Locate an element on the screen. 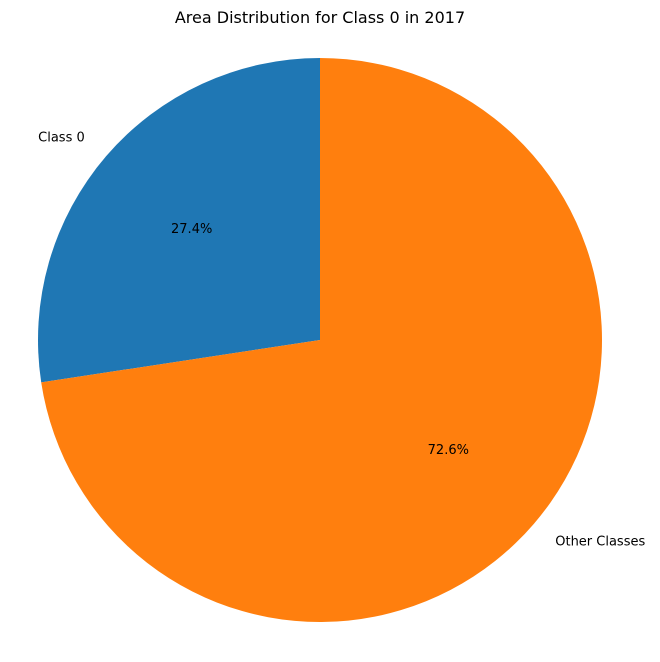  slice-percent-other-classes: 72.6% is located at coordinates (448, 450).